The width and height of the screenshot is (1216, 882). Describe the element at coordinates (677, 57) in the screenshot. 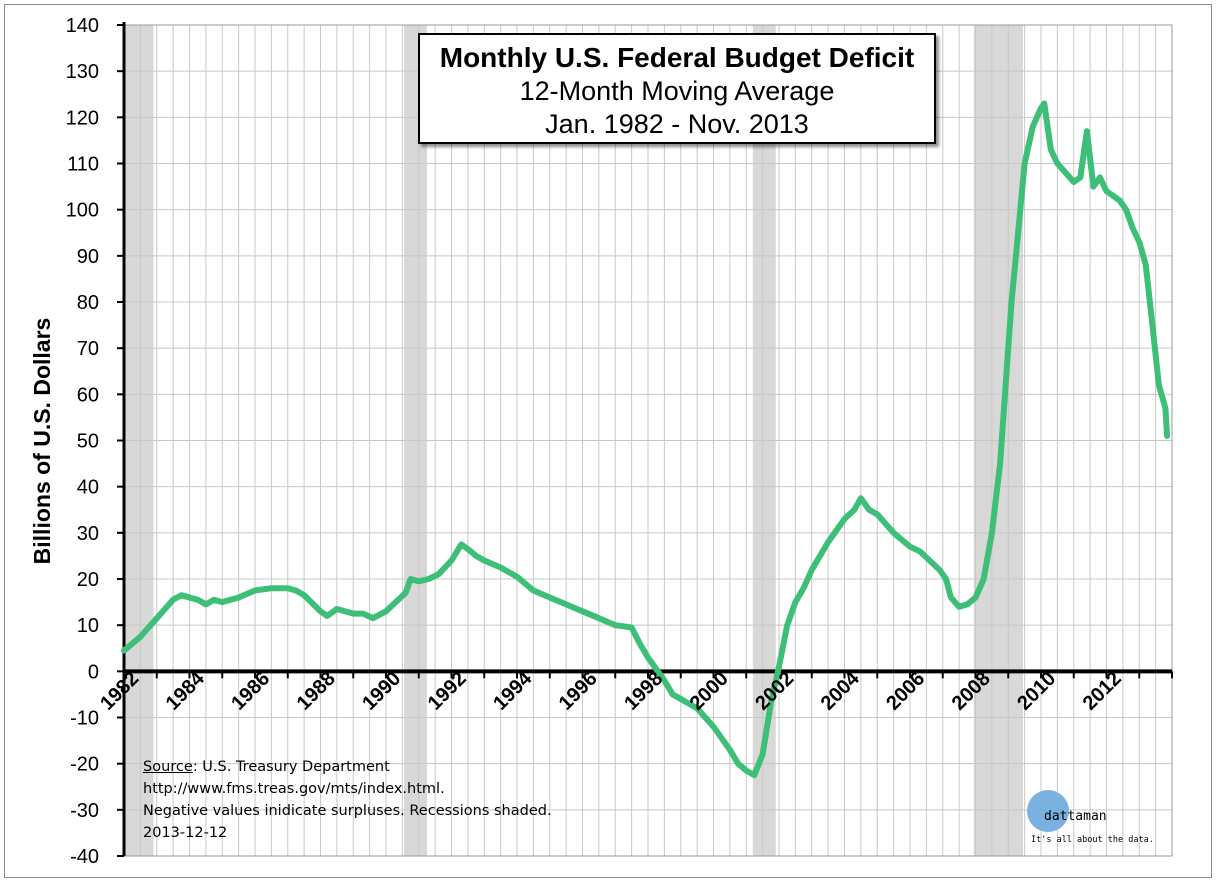

I see `chart-title: Monthly U.S. Federal Budget Deficit` at that location.